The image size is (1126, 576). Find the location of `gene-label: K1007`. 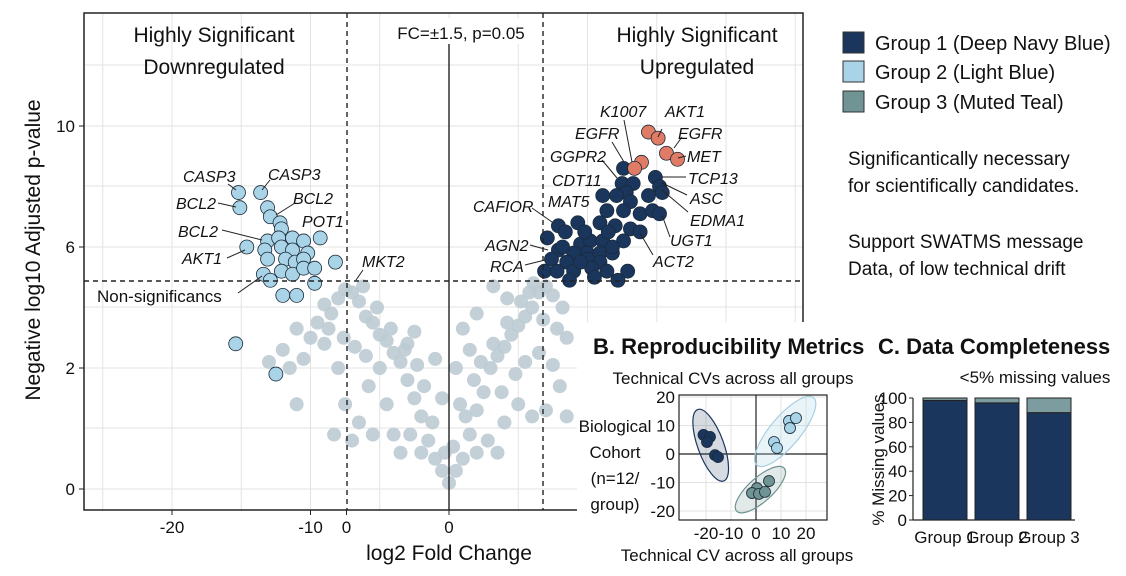

gene-label: K1007 is located at coordinates (623, 112).